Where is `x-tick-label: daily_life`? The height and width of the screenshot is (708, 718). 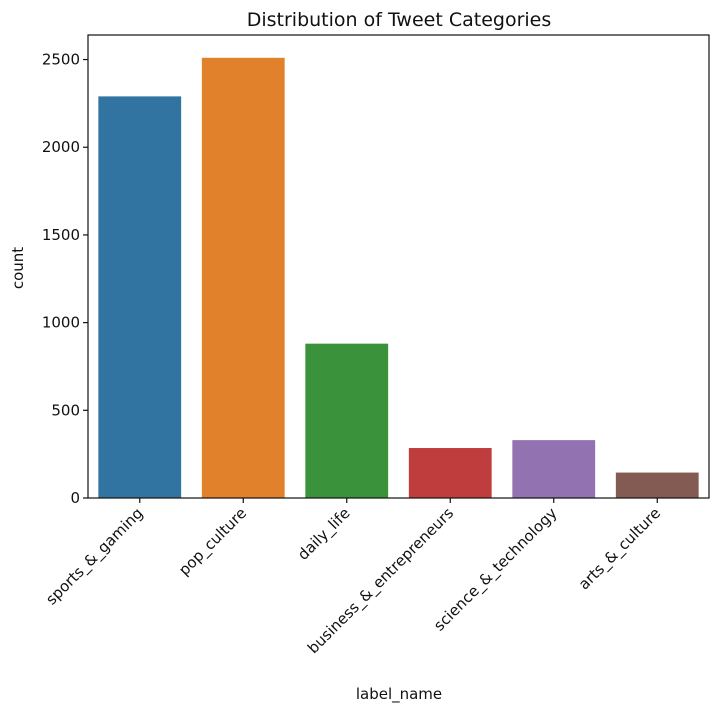 x-tick-label: daily_life is located at coordinates (324, 534).